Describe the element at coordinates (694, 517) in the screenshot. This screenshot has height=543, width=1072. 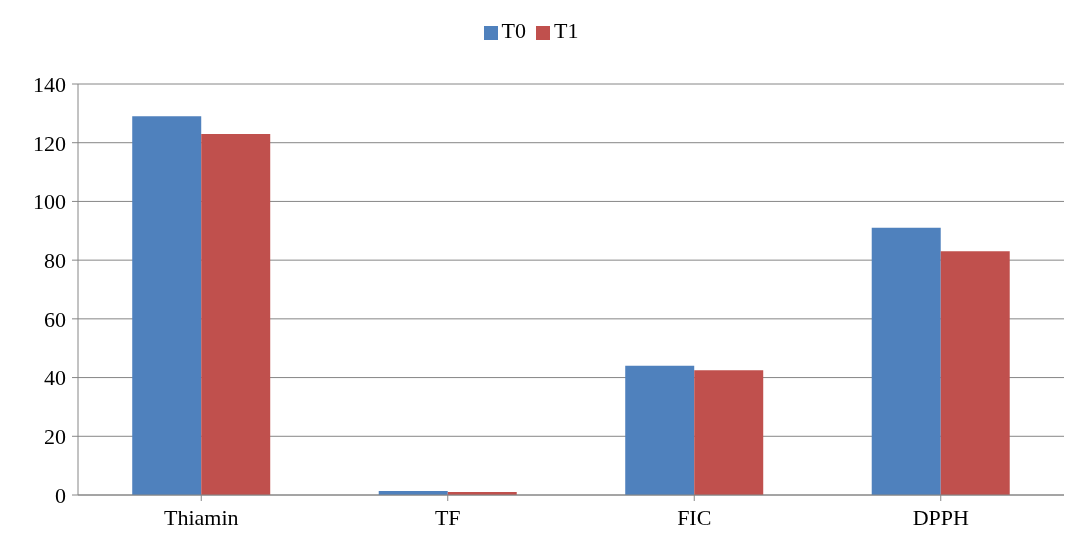
I see `x-tick-label: FIC` at that location.